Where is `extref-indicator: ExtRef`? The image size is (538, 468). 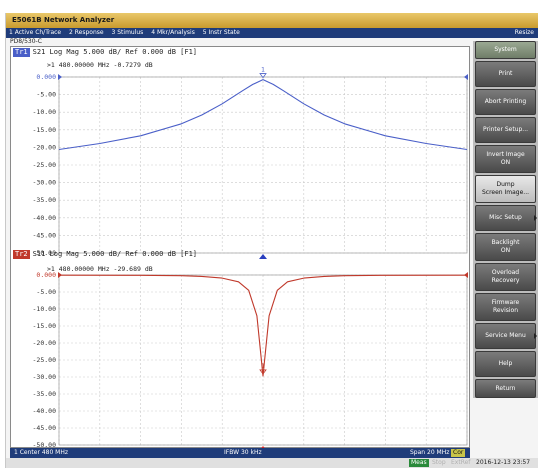
extref-indicator: ExtRef is located at coordinates (461, 462).